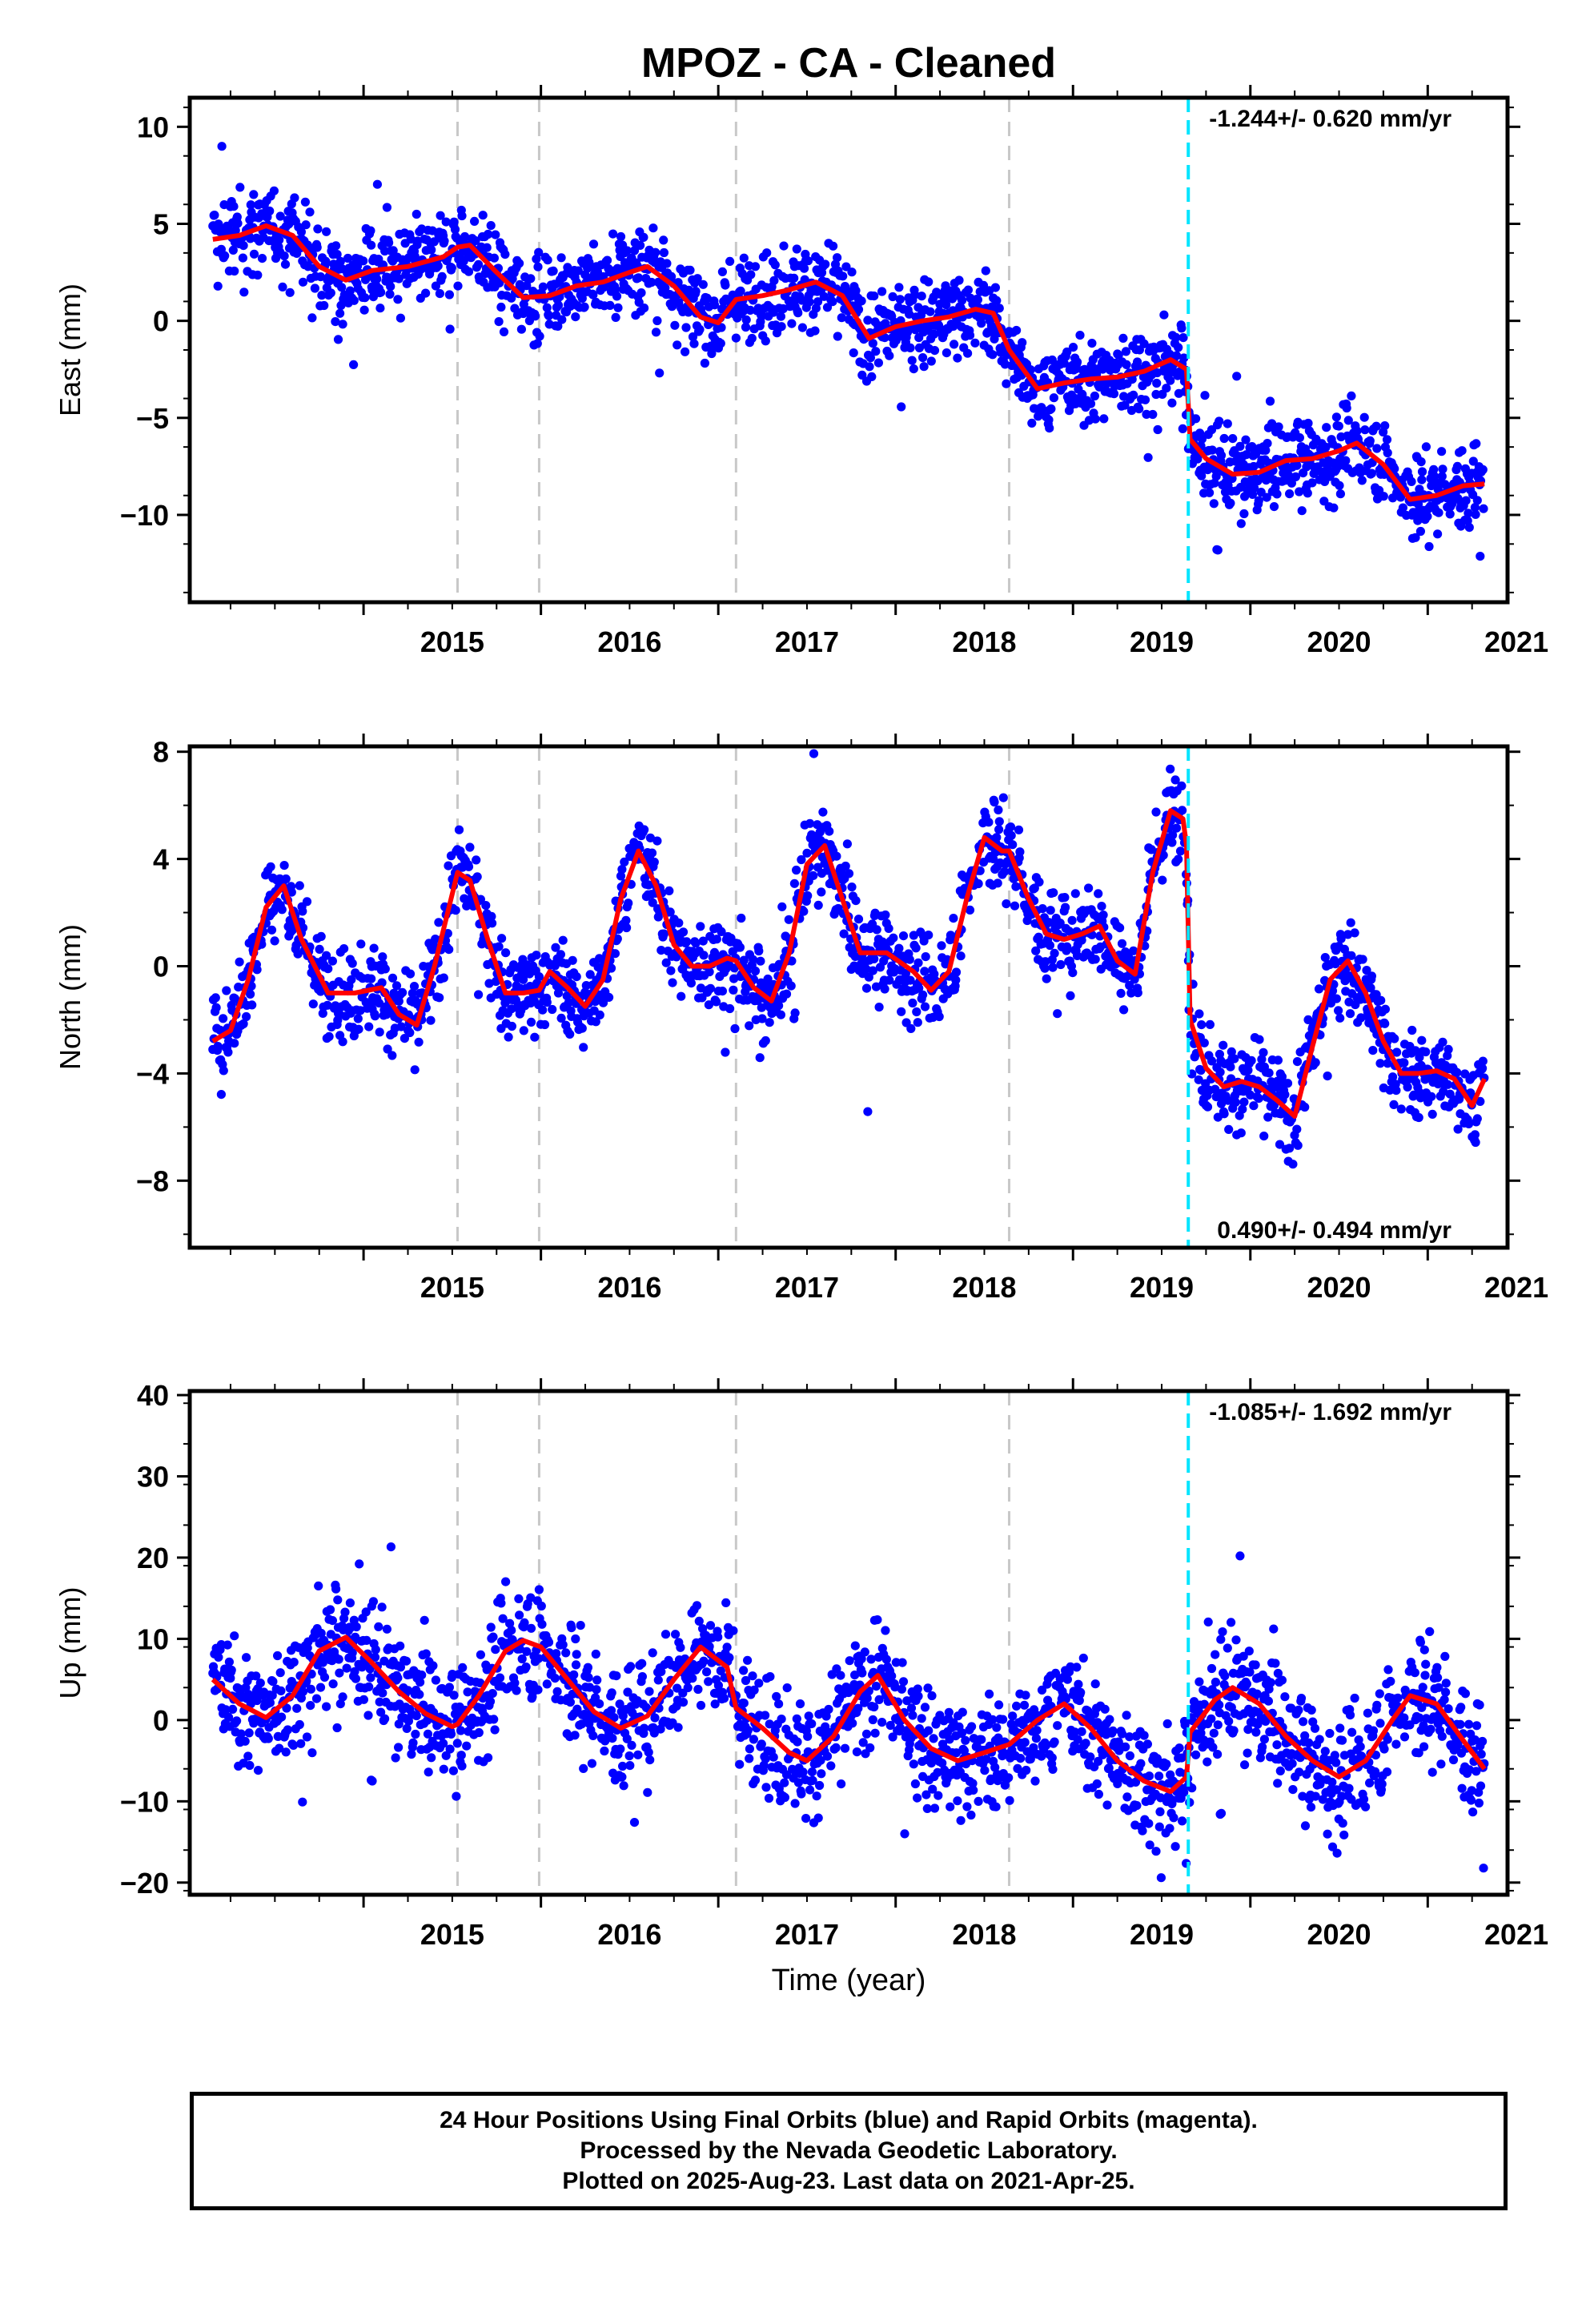 Image resolution: width=1582 pixels, height=2324 pixels. What do you see at coordinates (161, 225) in the screenshot?
I see `y-tick-label: 5` at bounding box center [161, 225].